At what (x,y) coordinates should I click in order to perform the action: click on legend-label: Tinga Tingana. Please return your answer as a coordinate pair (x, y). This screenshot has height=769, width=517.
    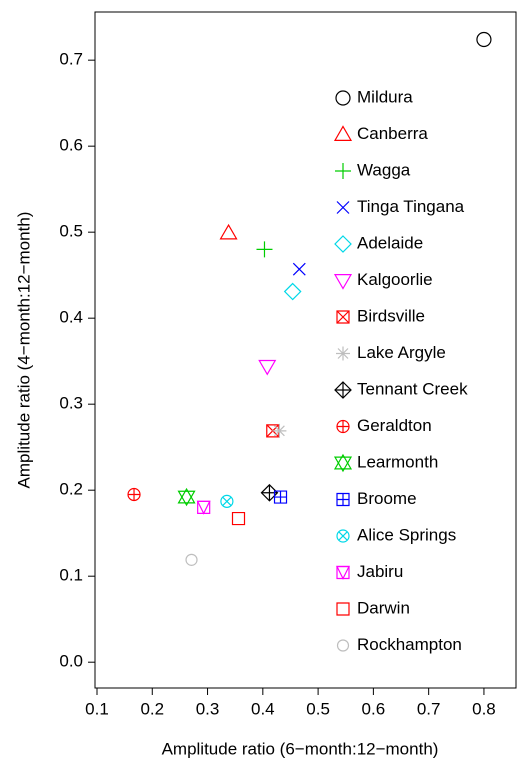
    Looking at the image, I should click on (411, 206).